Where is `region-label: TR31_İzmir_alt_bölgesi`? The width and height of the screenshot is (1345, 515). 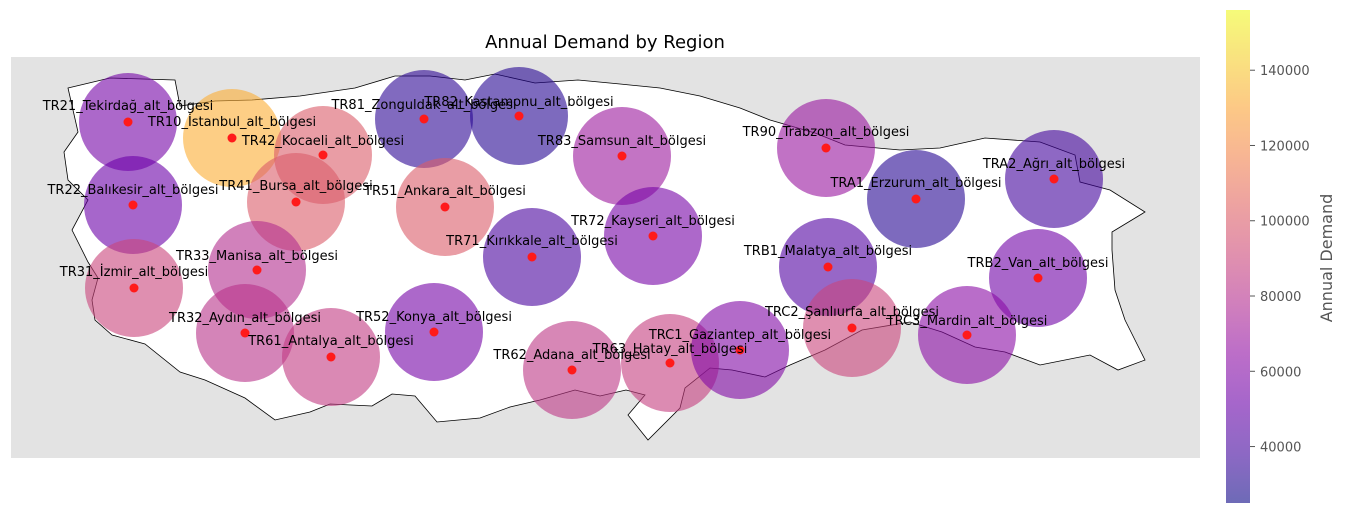
region-label: TR31_İzmir_alt_bölgesi is located at coordinates (133, 272).